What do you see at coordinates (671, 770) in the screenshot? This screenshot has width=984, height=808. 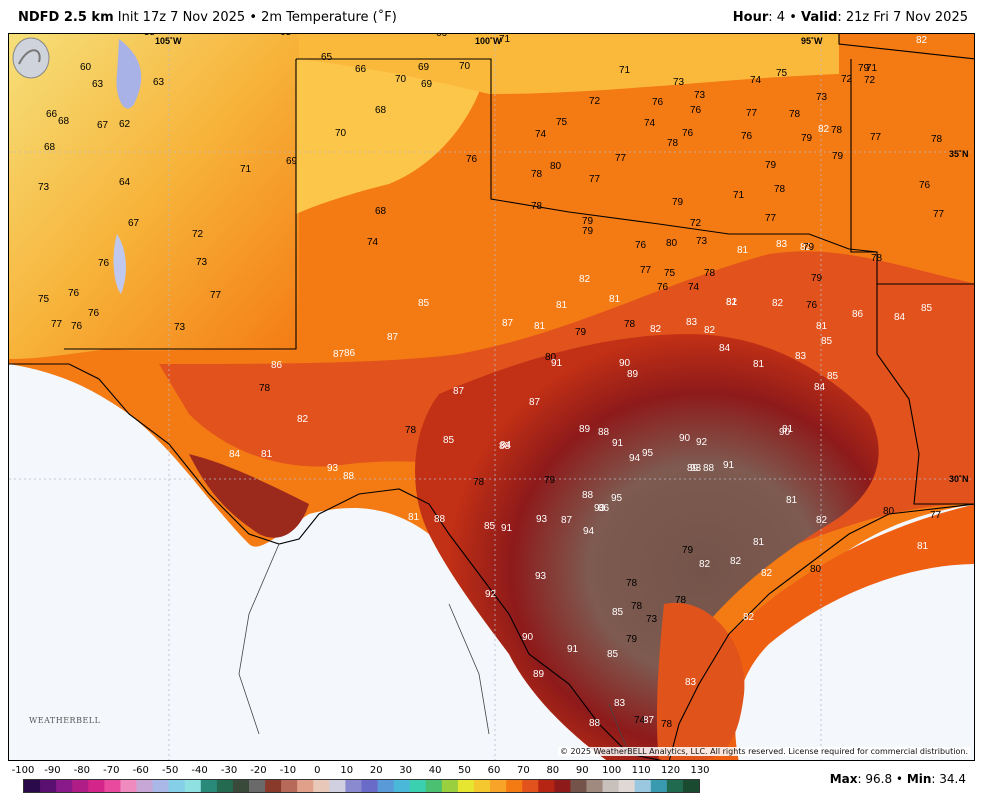 I see `scale-tick-label: 120` at bounding box center [671, 770].